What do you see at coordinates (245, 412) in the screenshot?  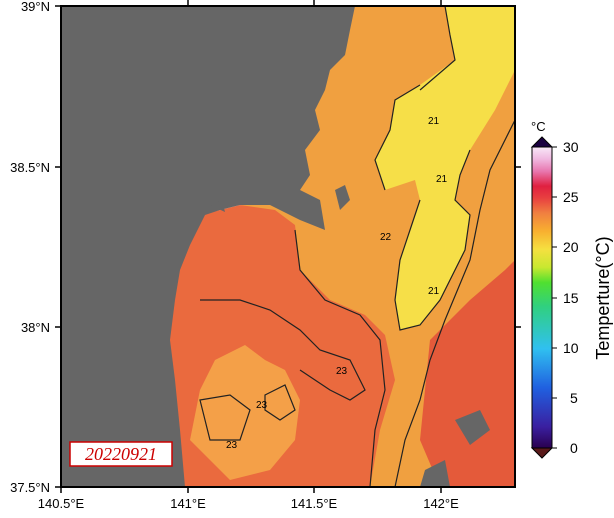 I see `sea-light` at bounding box center [245, 412].